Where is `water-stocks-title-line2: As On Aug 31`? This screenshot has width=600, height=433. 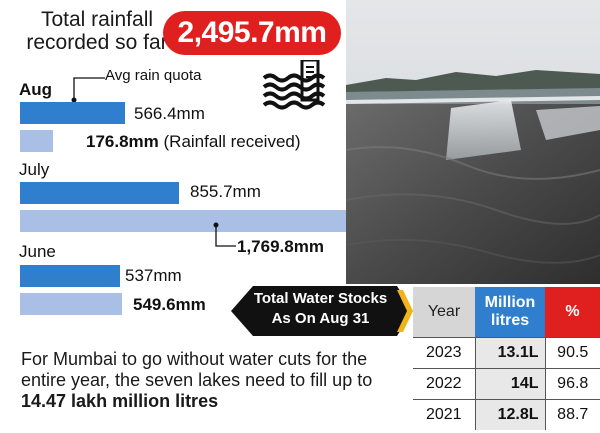 water-stocks-title-line2: As On Aug 31 is located at coordinates (320, 319).